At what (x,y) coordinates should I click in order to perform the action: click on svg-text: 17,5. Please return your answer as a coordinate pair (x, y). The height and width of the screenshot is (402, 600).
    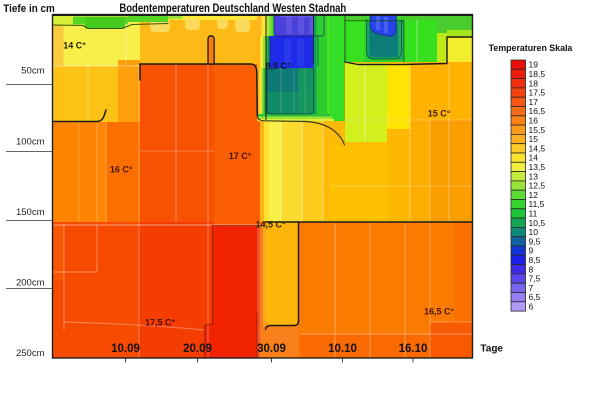
    Looking at the image, I should click on (537, 93).